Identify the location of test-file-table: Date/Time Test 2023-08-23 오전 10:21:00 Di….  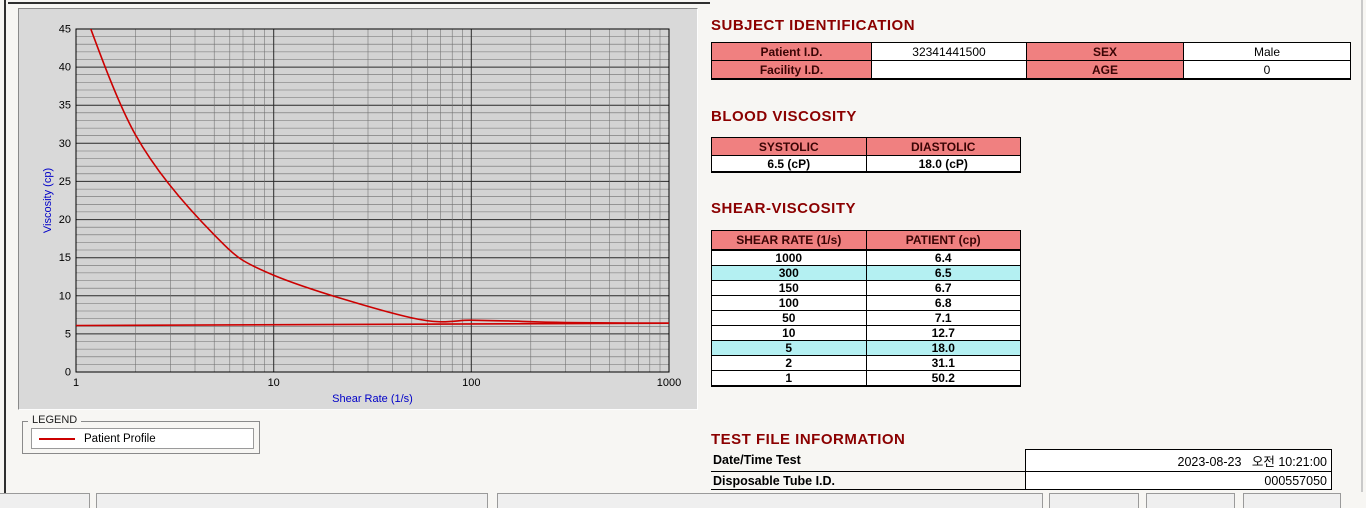
(1021, 469).